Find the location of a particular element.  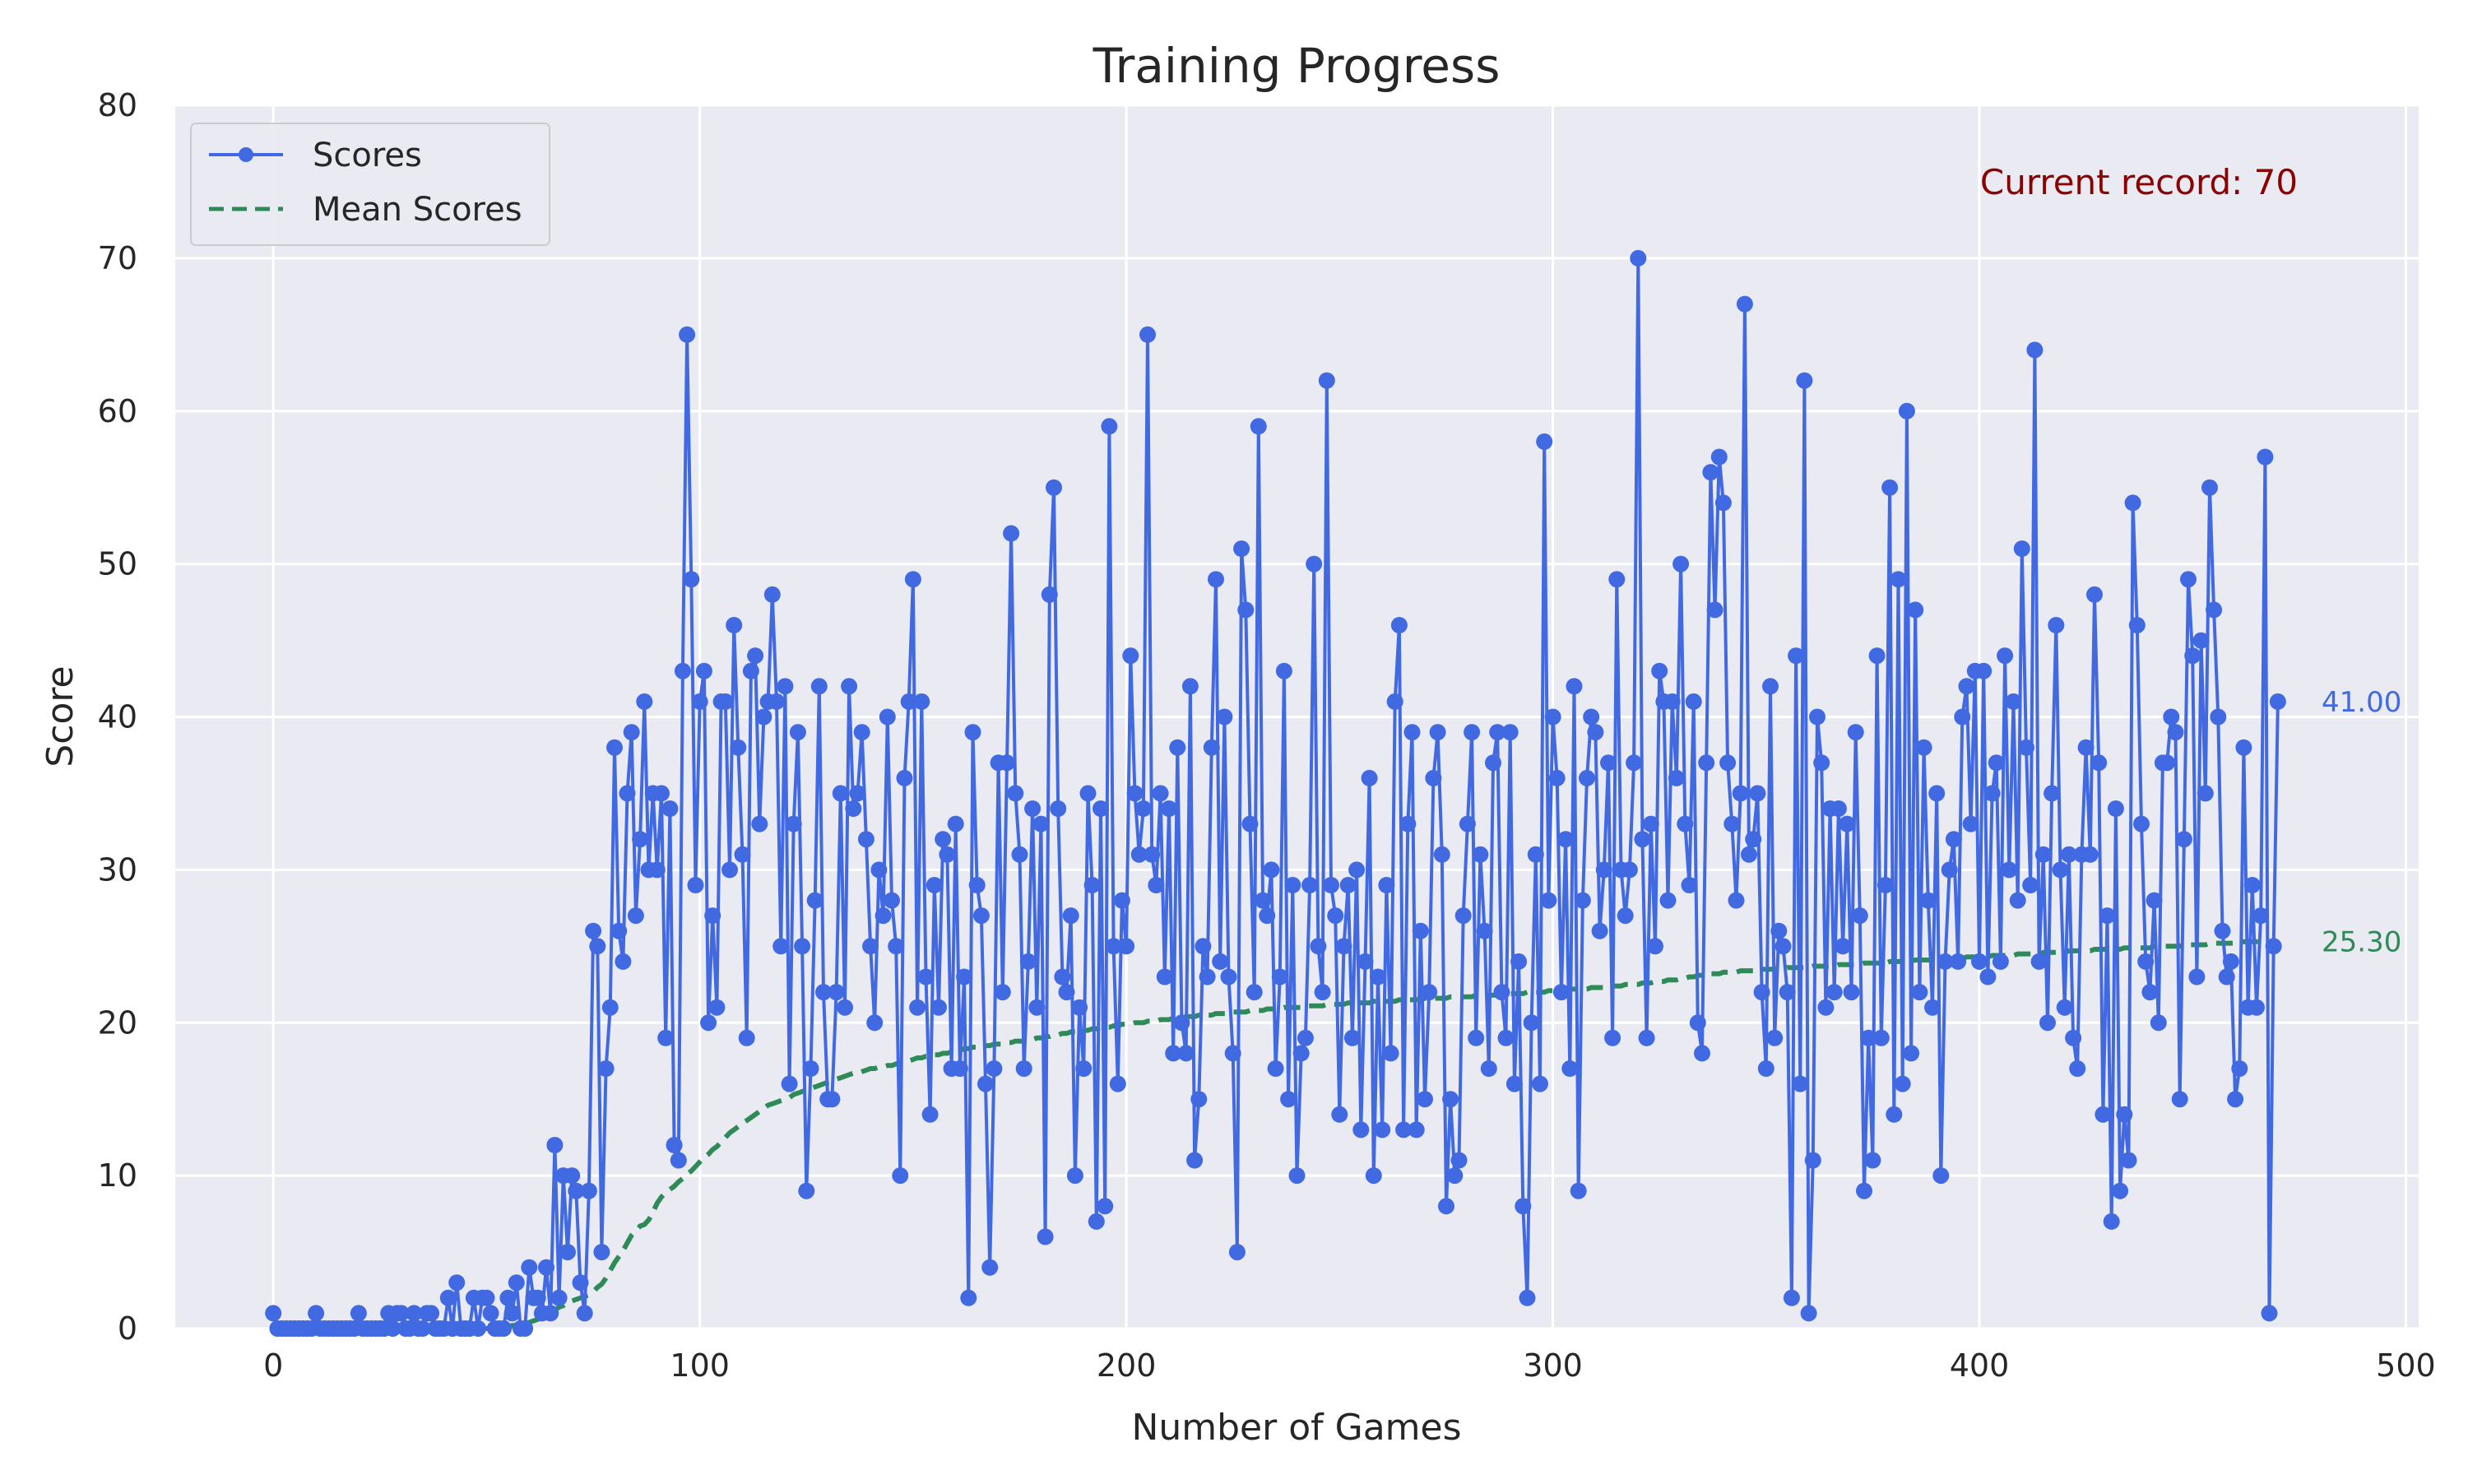

y-tick-label: 80 is located at coordinates (117, 105).